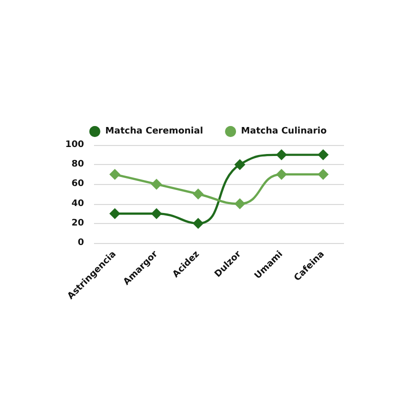 The width and height of the screenshot is (416, 416). I want to click on y-tick-label: 20, so click(77, 223).